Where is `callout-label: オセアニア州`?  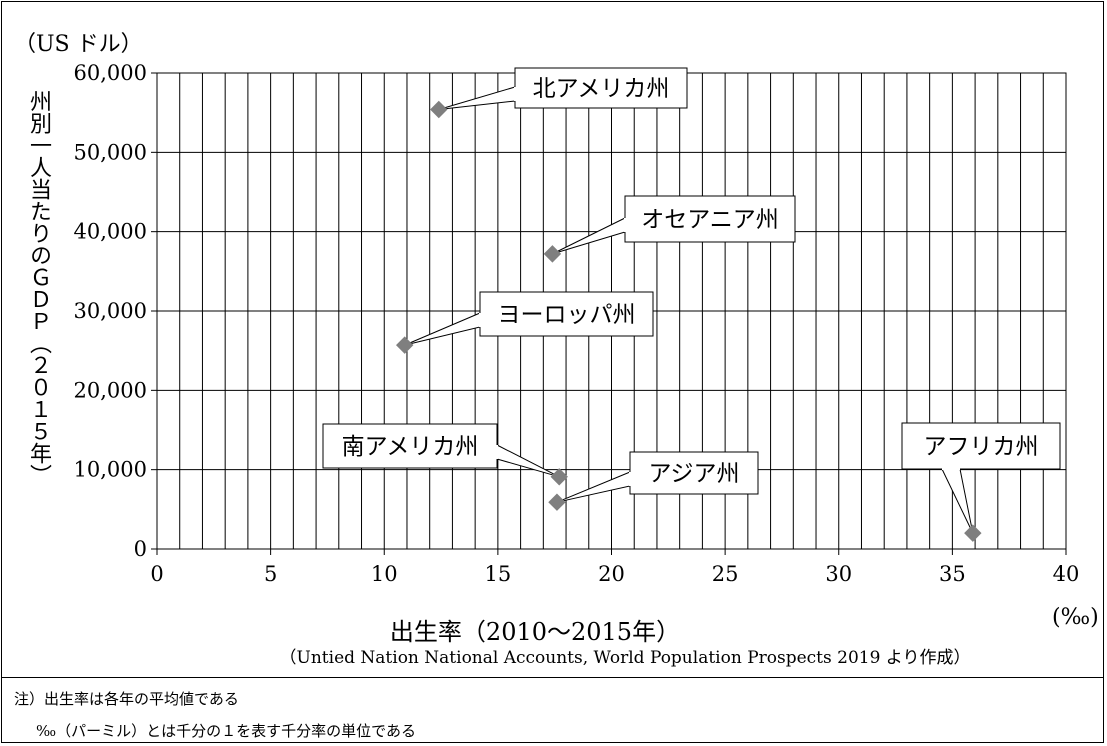 callout-label: オセアニア州 is located at coordinates (710, 220).